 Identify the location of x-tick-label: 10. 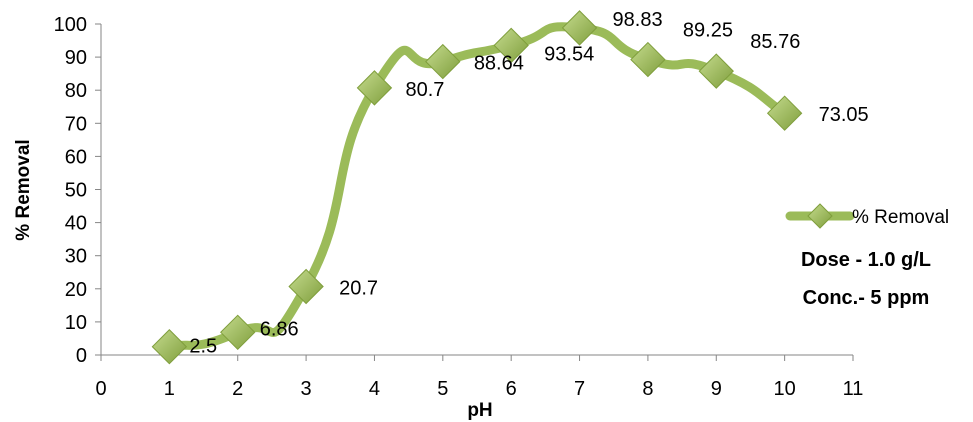
(785, 389).